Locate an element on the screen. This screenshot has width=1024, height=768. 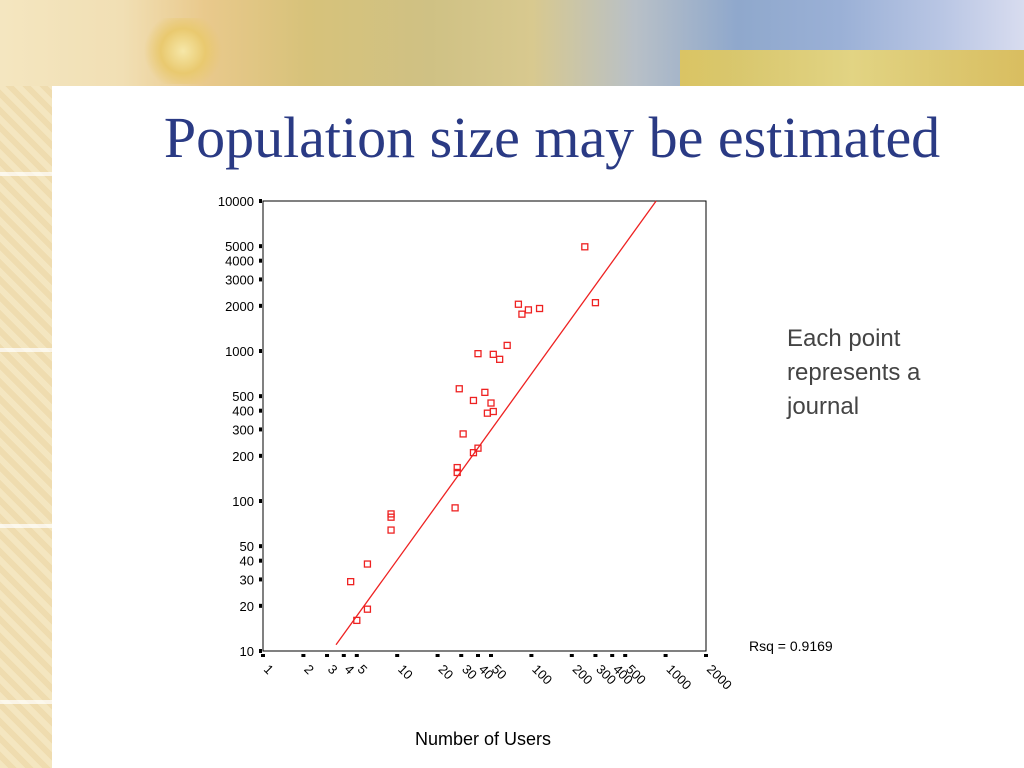
data-points is located at coordinates (473, 434).